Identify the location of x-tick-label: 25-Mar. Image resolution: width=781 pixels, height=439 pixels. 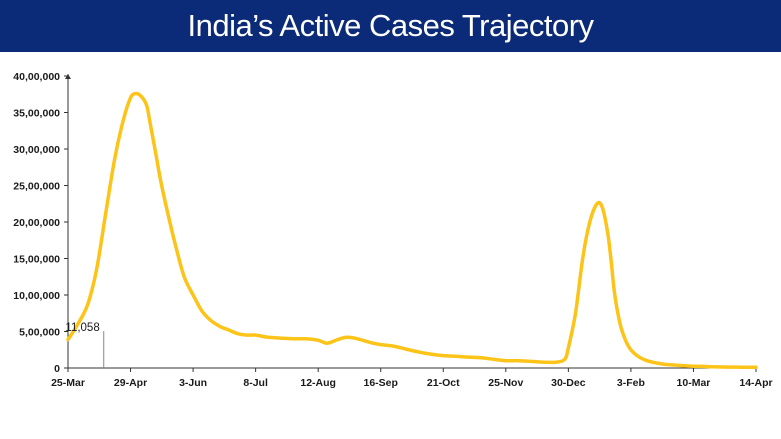
(68, 383).